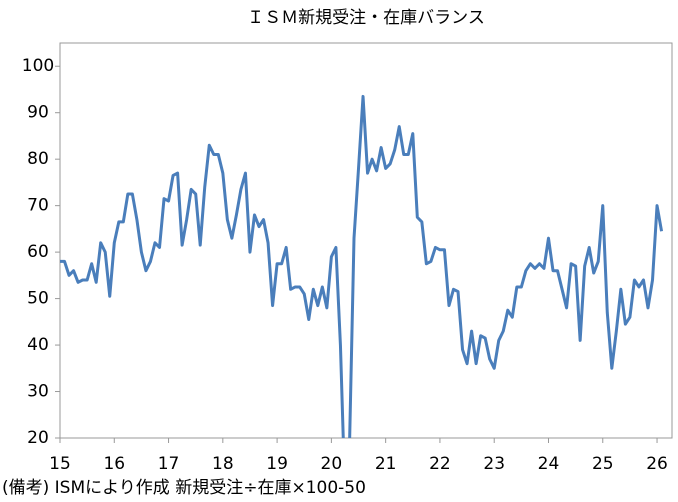 The width and height of the screenshot is (678, 502). I want to click on x-tick-label: 21, so click(386, 464).